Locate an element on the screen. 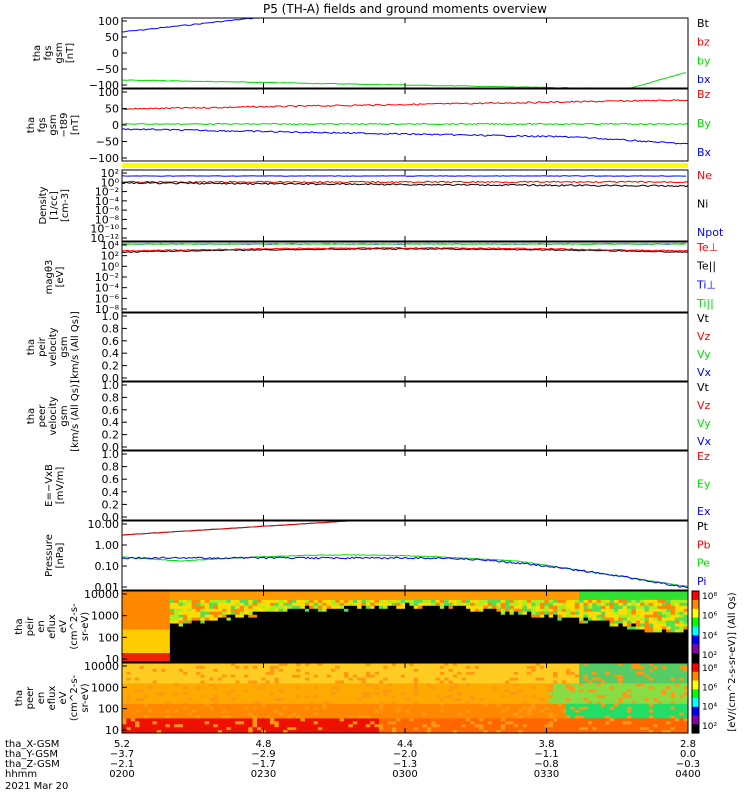 The image size is (750, 800). y-tick-label: 0.6 is located at coordinates (111, 479).